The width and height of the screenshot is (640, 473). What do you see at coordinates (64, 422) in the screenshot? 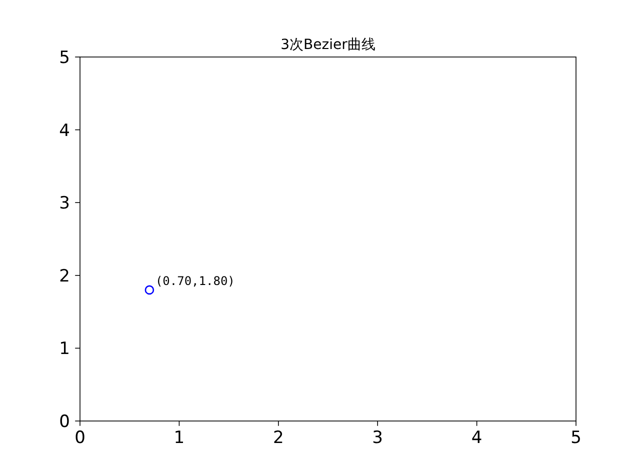
I see `y-tick-label: 0` at bounding box center [64, 422].